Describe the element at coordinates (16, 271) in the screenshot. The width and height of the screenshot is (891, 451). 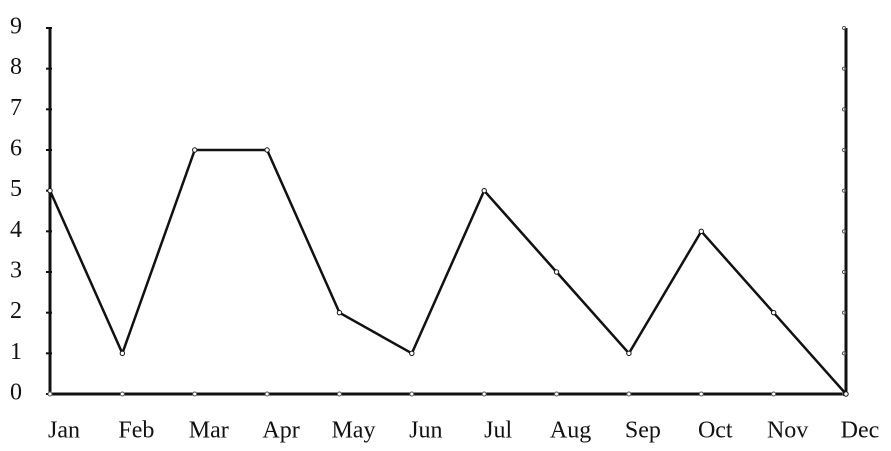
I see `y-tick-label: 3` at that location.